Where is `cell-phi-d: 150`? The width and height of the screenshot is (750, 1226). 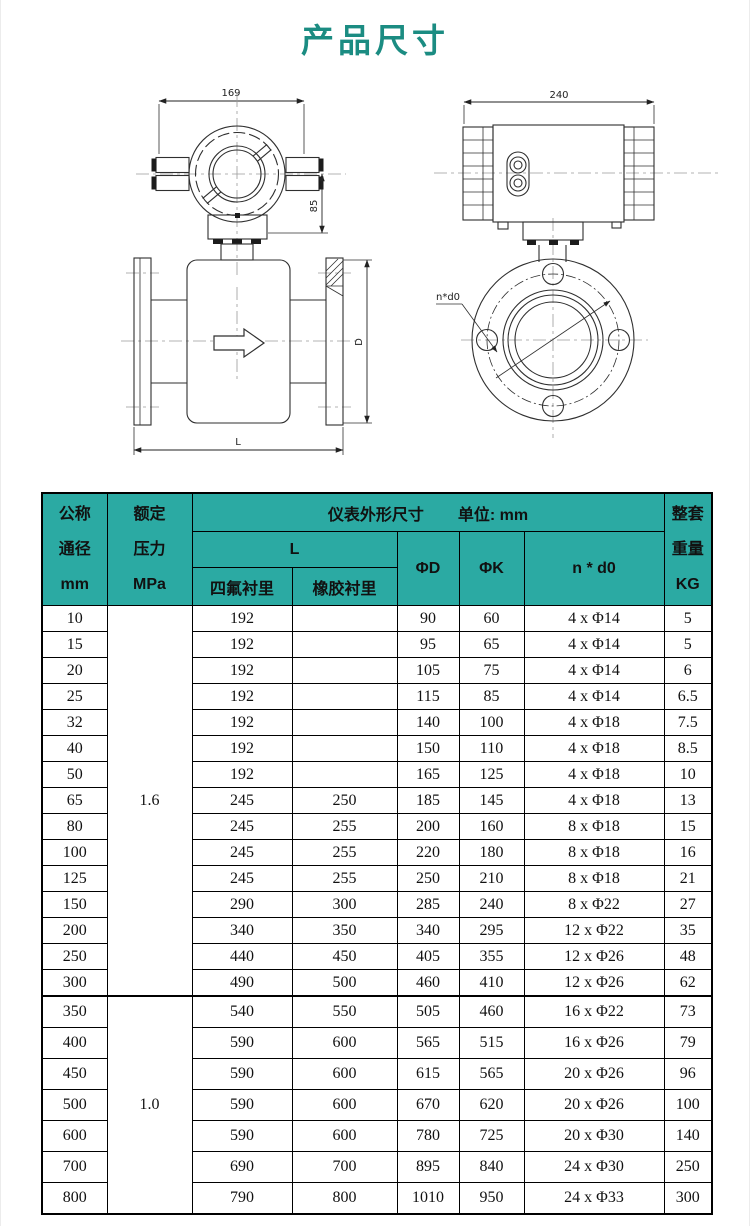
cell-phi-d: 150 is located at coordinates (428, 748).